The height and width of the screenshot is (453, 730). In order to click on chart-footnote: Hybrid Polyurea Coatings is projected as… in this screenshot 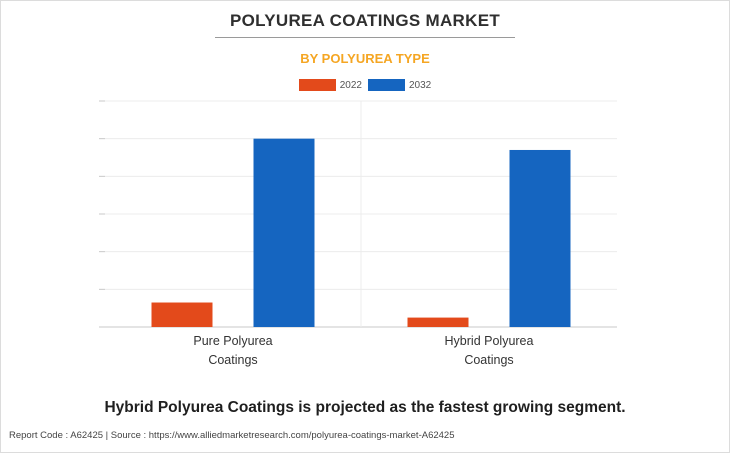, I will do `click(365, 407)`.